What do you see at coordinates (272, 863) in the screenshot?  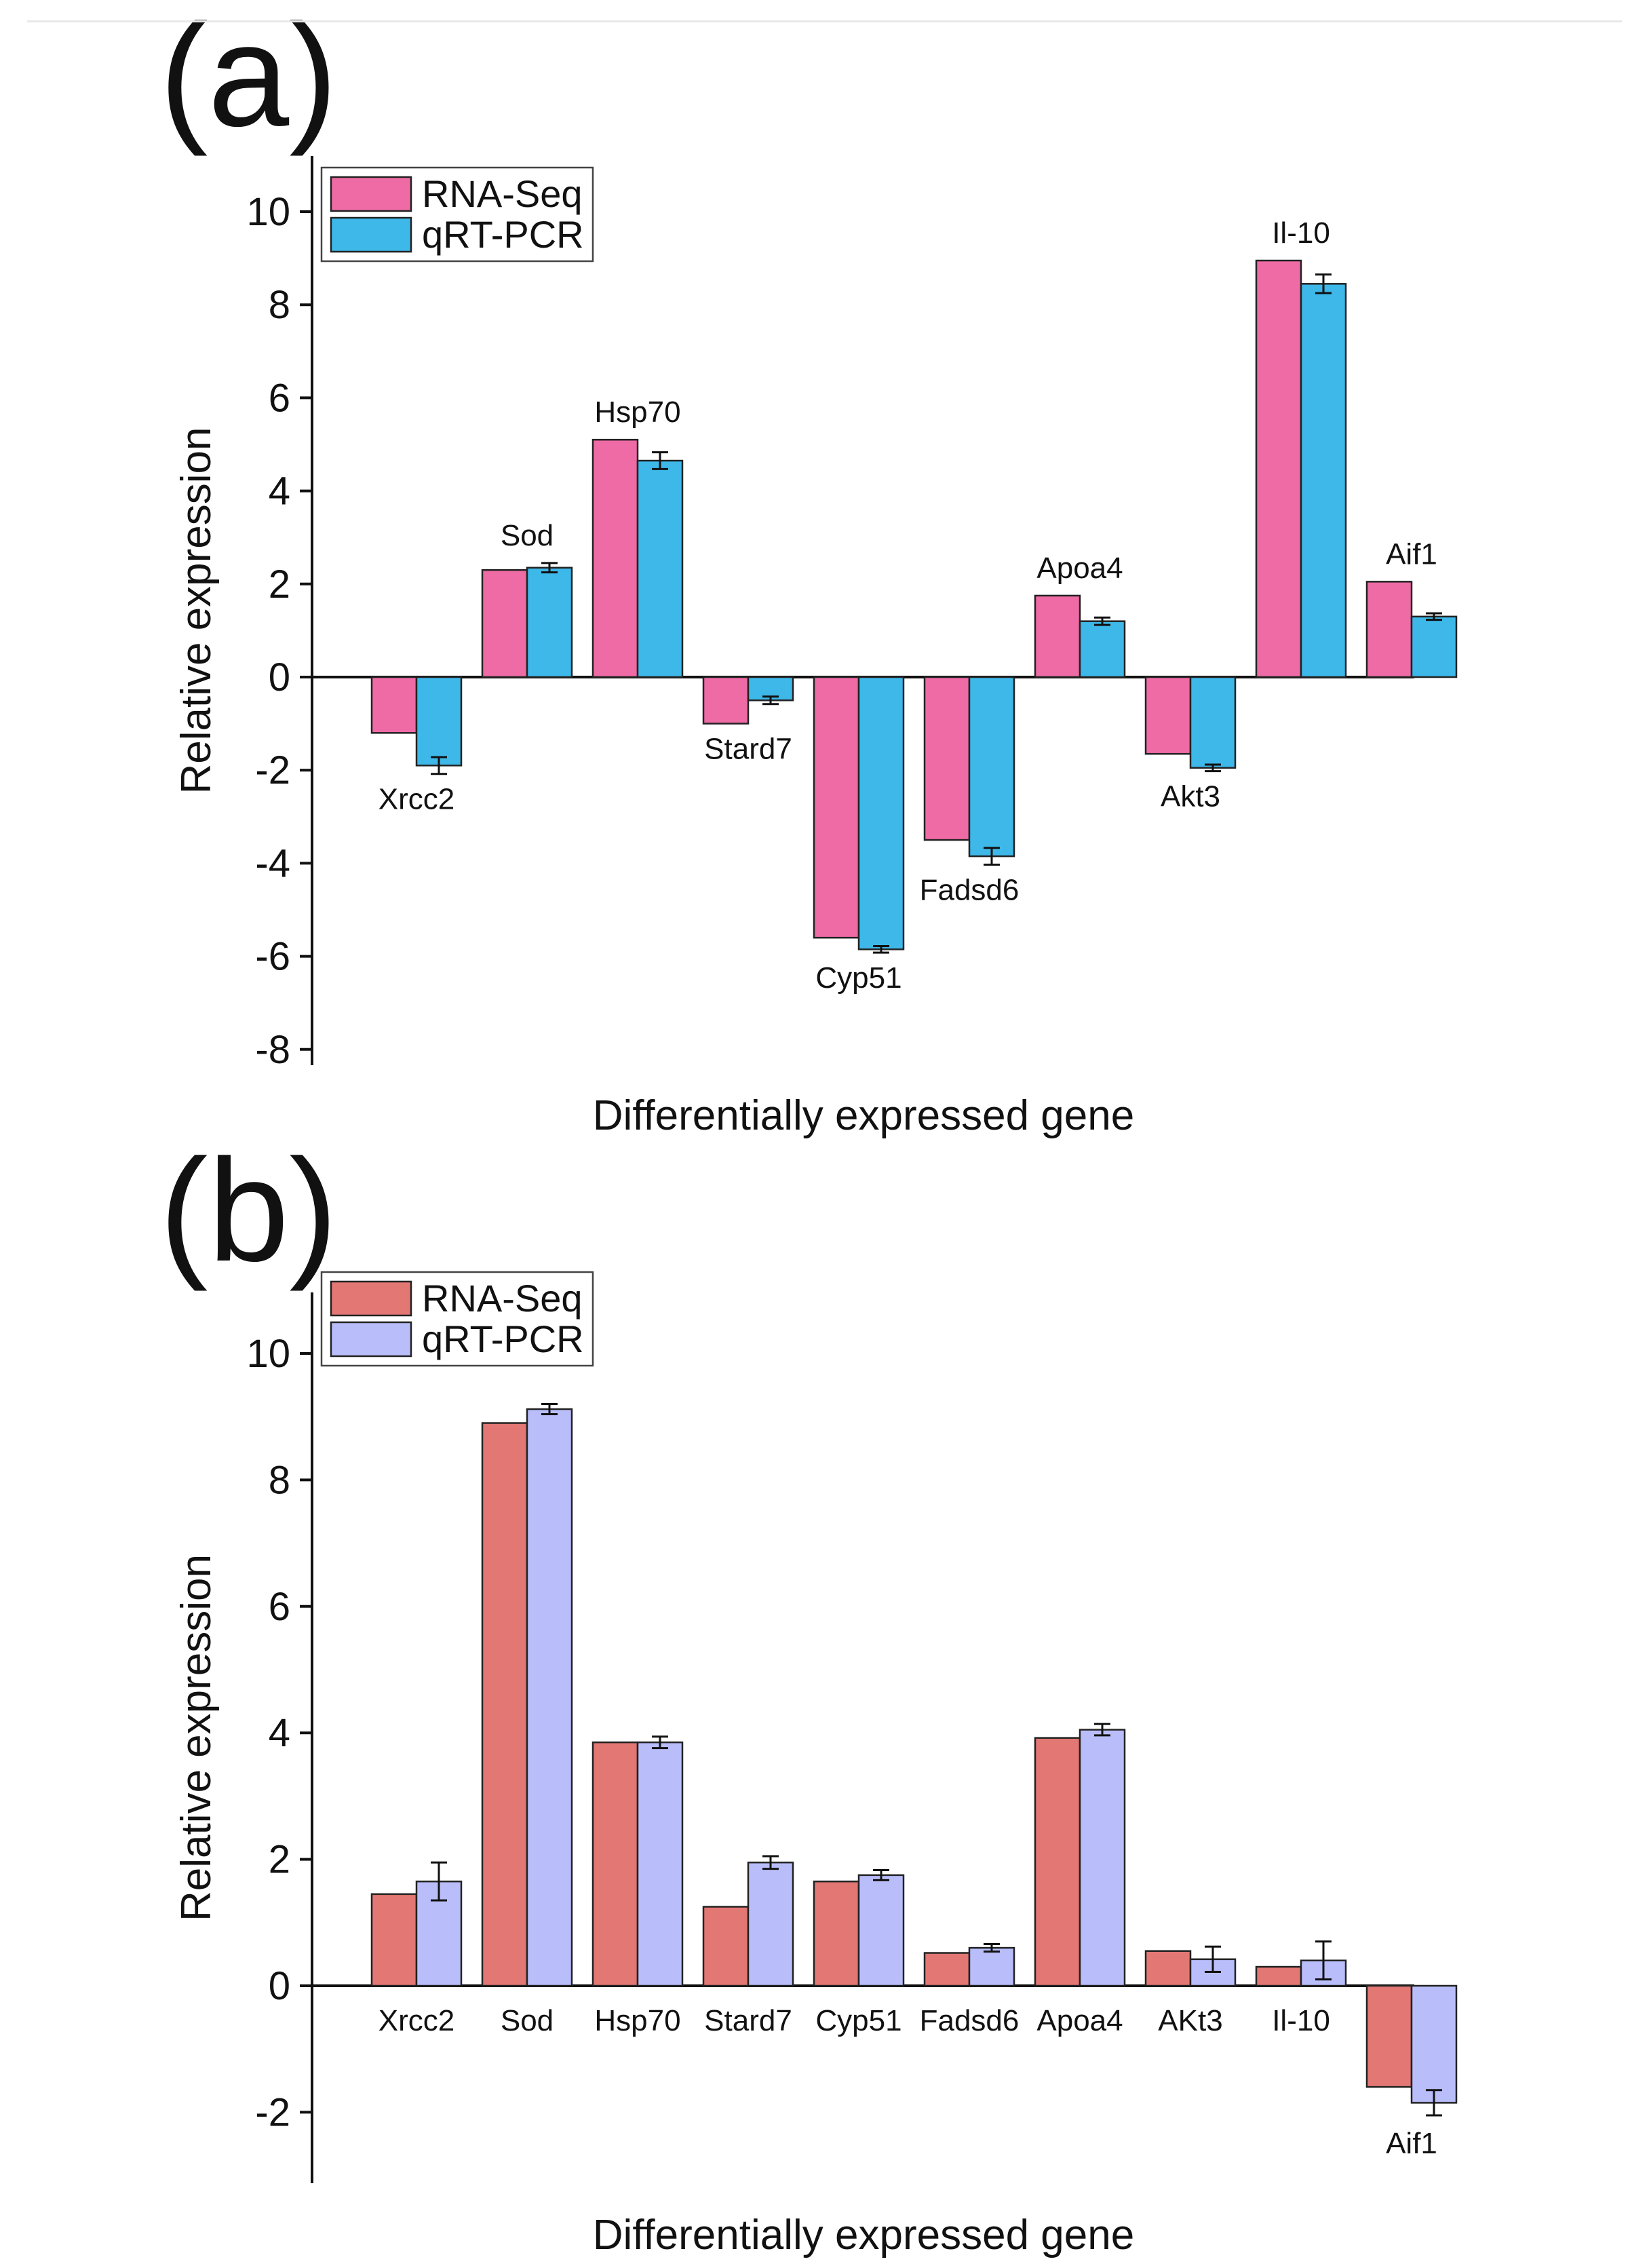 I see `y-tick-label: -4` at bounding box center [272, 863].